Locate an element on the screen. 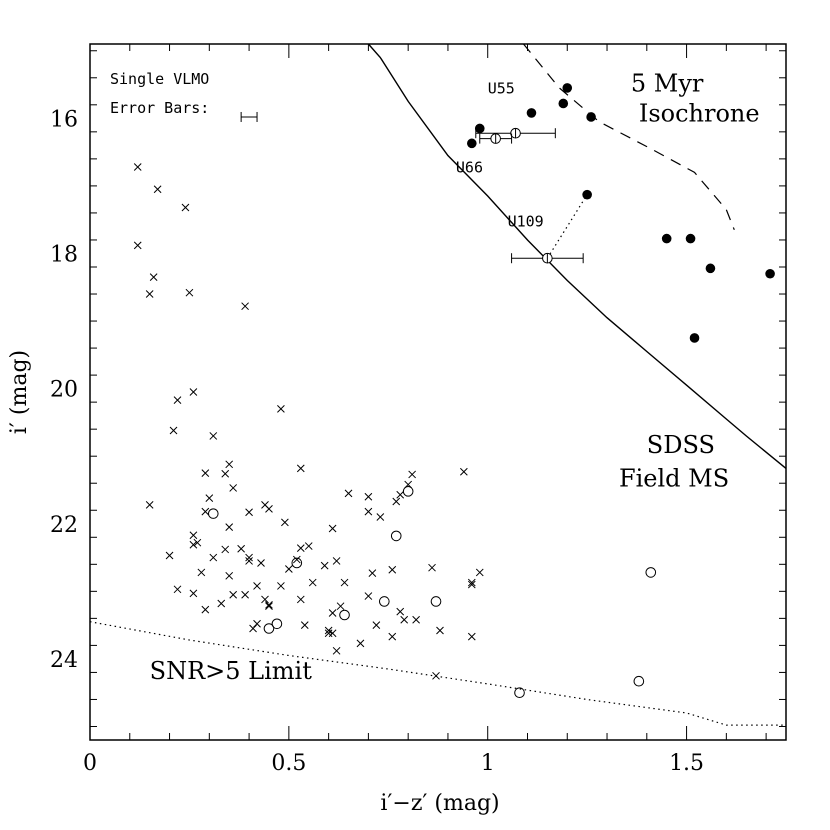 This screenshot has width=830, height=830. y-axis-label: i′ (mag) is located at coordinates (19, 392).